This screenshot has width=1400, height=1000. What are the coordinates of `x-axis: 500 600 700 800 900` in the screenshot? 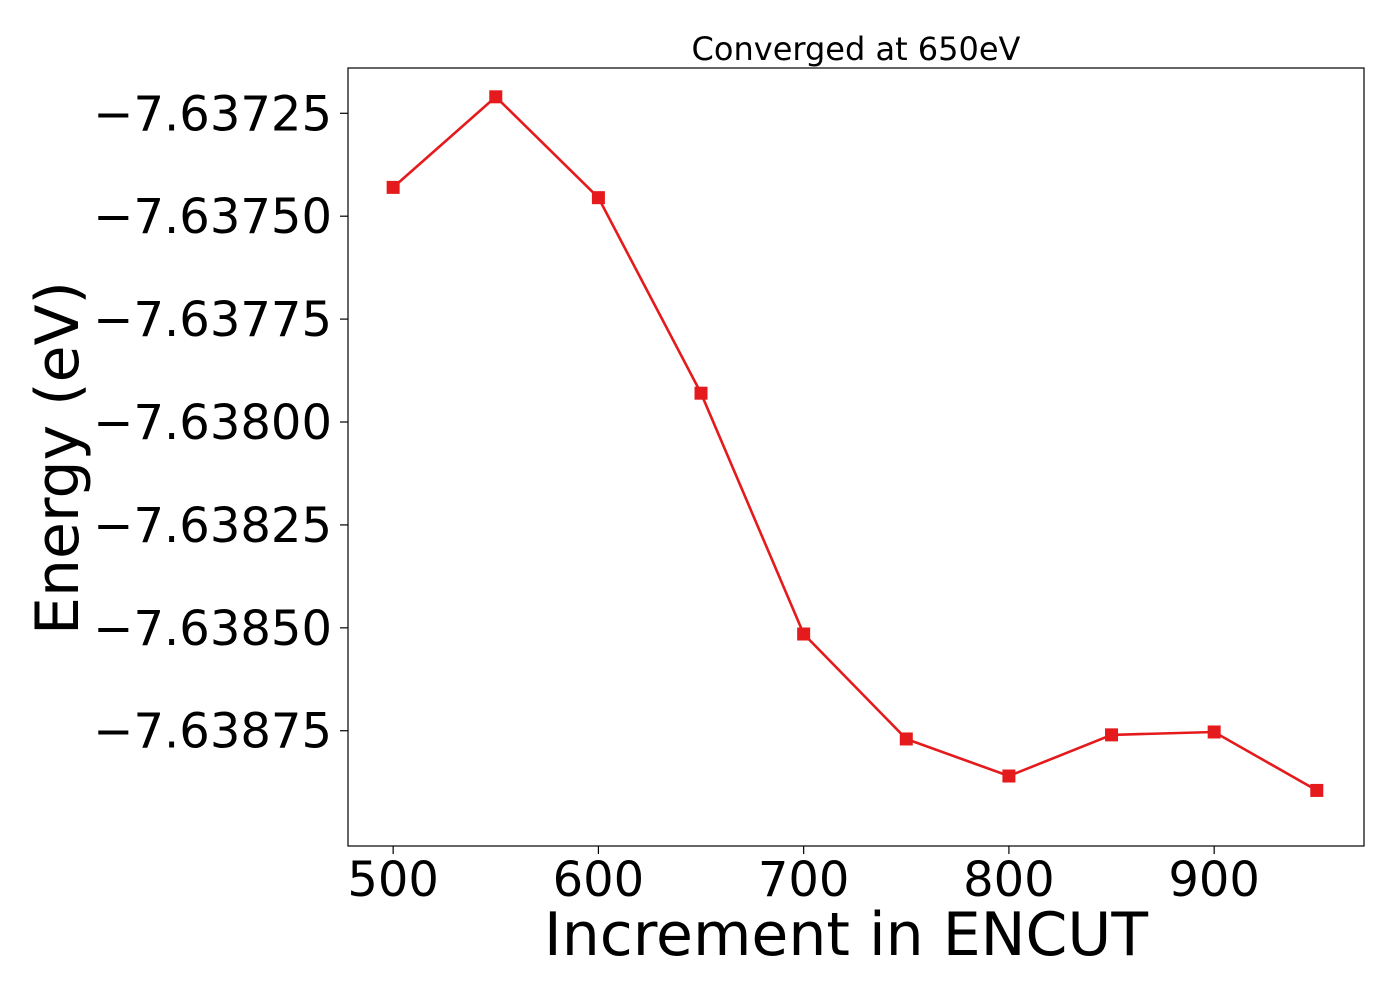 It's located at (803, 877).